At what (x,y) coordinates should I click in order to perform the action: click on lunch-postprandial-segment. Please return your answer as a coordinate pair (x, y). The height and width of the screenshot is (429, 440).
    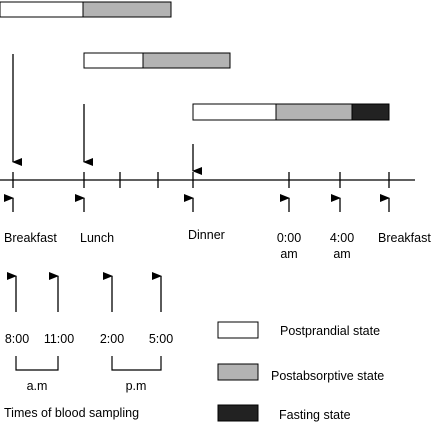
    Looking at the image, I should click on (113, 60).